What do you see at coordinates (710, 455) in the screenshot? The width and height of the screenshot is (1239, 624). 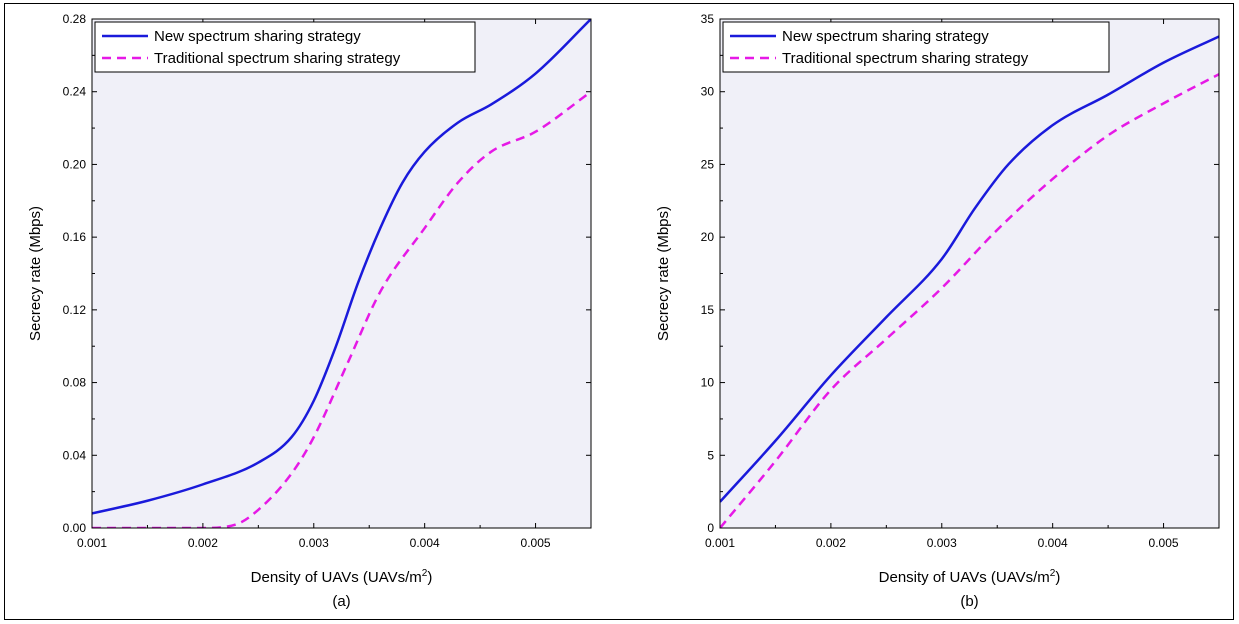 I see `y-tick-label: 5` at bounding box center [710, 455].